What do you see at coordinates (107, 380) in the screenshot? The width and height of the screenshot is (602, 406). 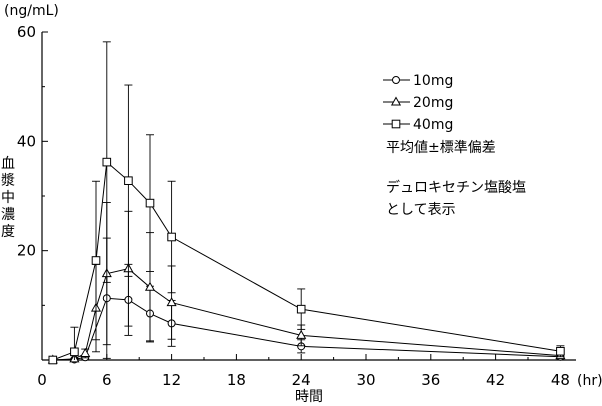 I see `x-tick-label: 6` at bounding box center [107, 380].